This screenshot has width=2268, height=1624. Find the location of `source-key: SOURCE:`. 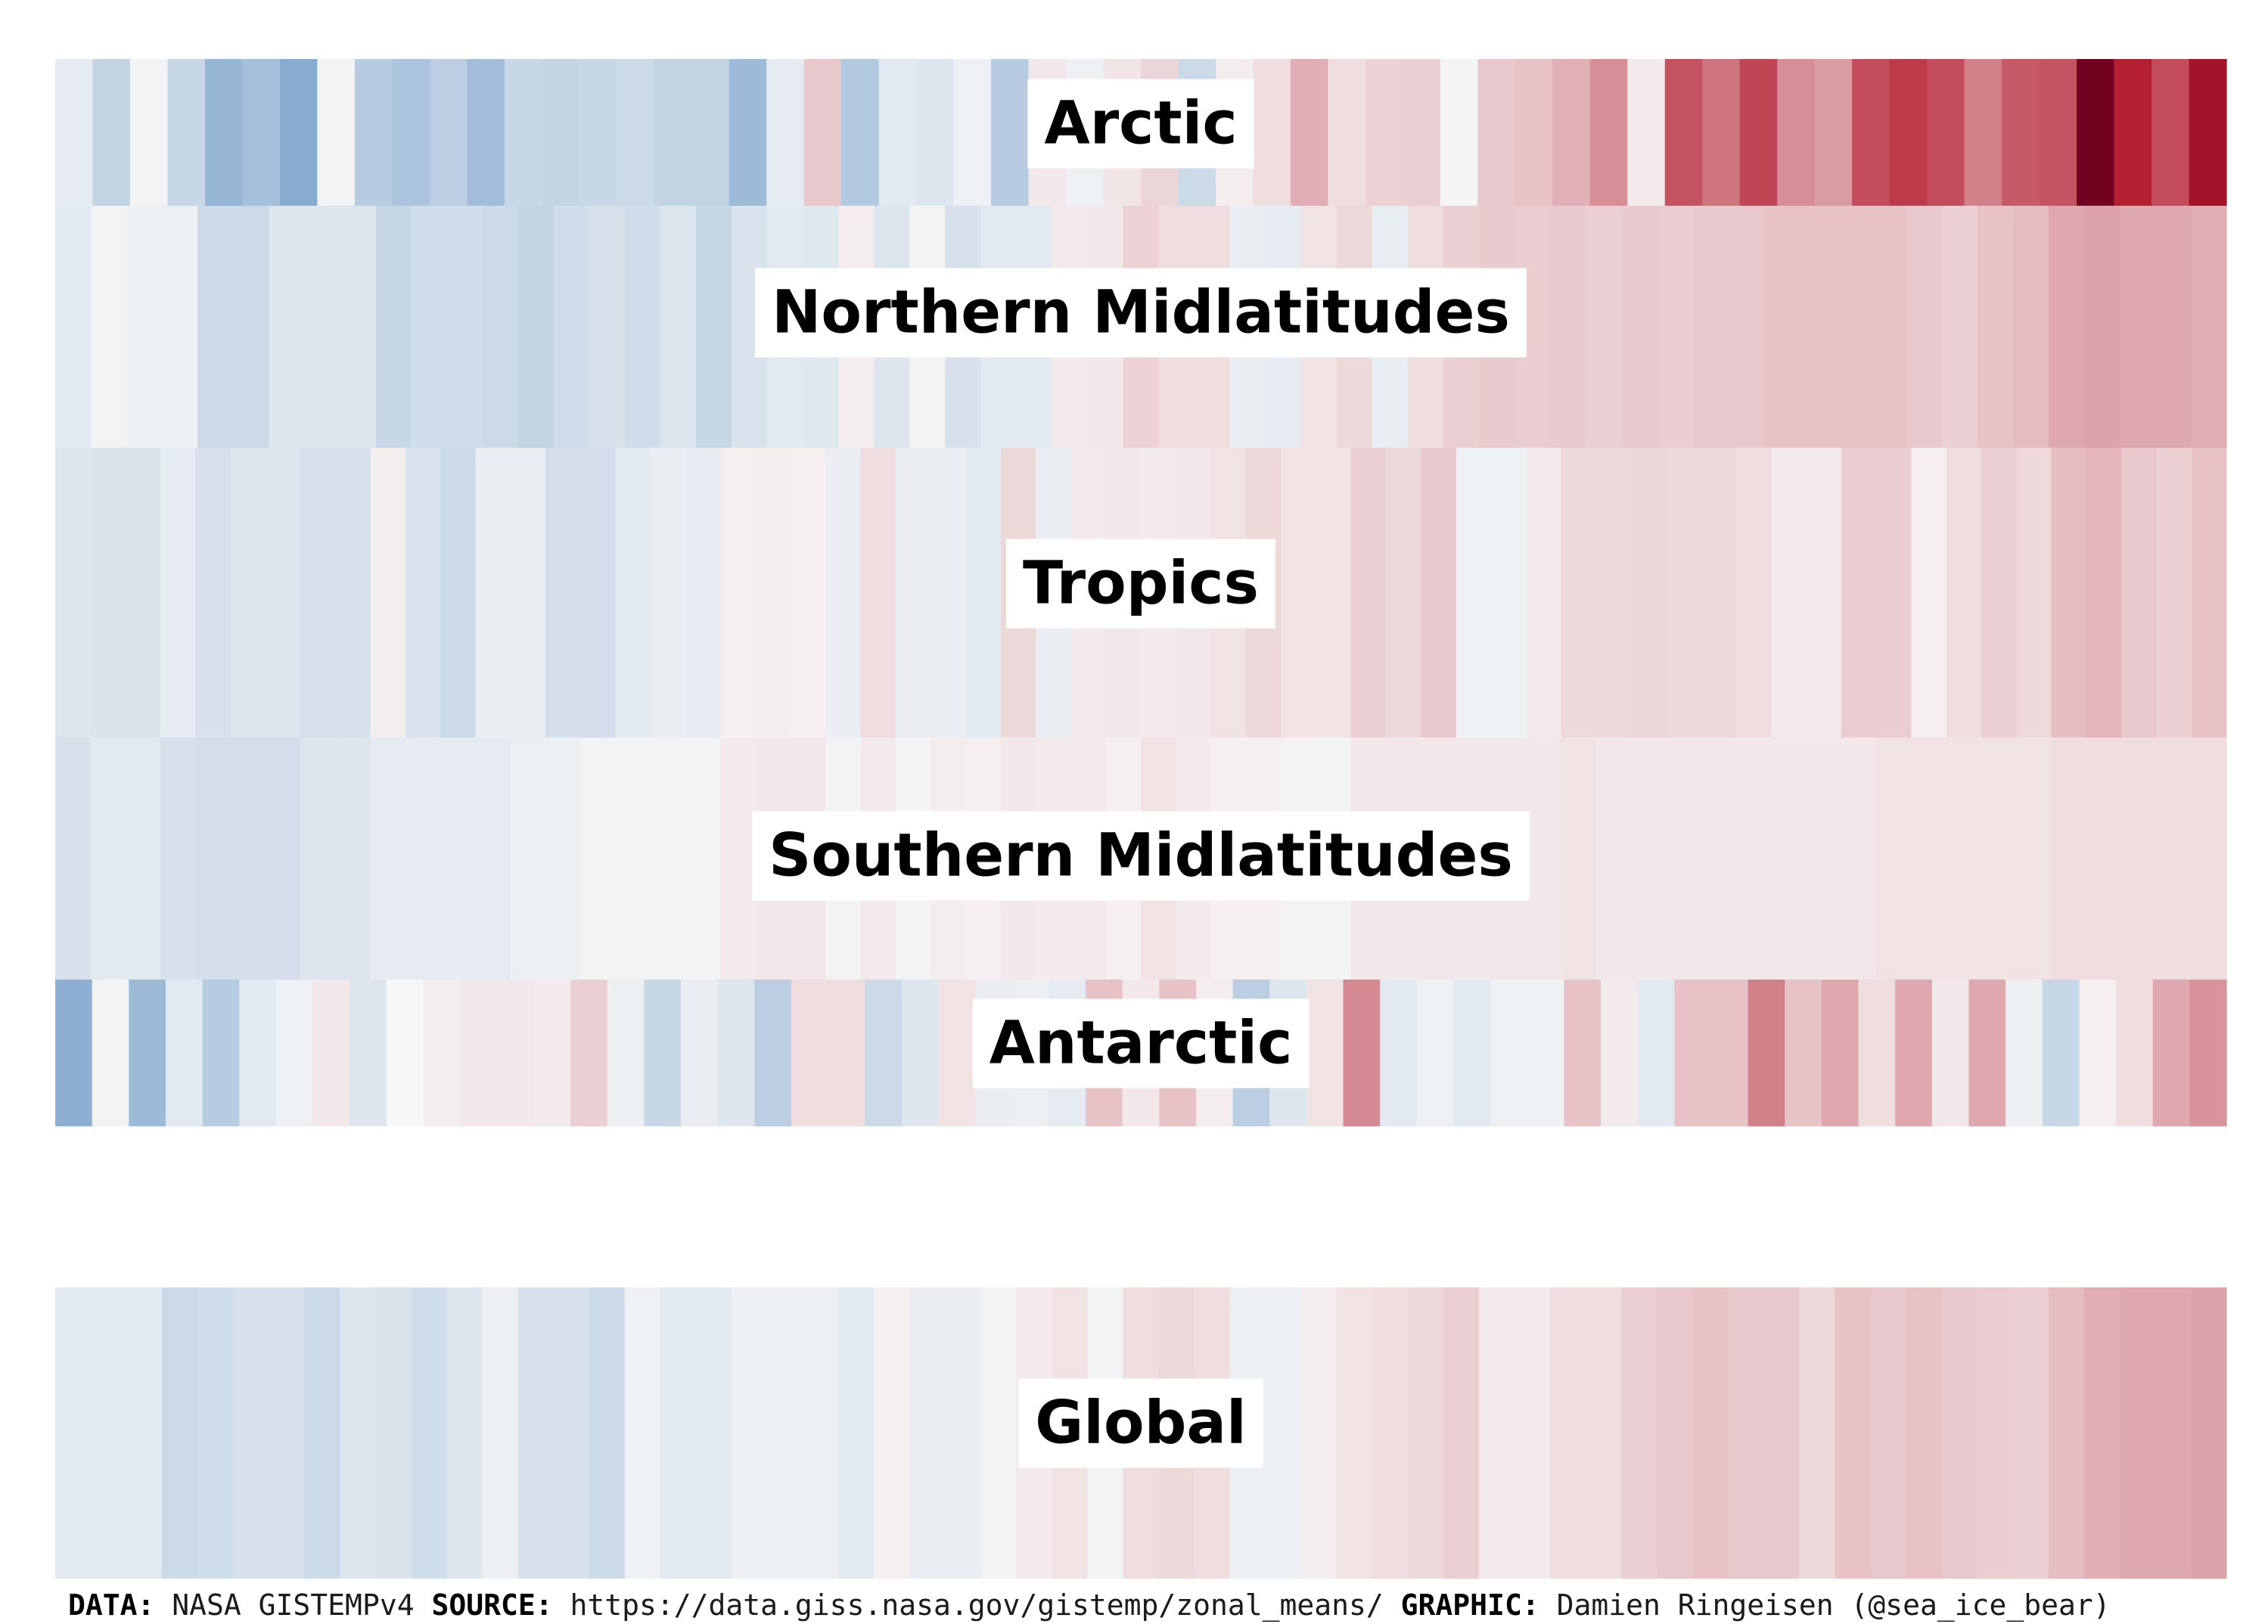

source-key: SOURCE: is located at coordinates (492, 1605).